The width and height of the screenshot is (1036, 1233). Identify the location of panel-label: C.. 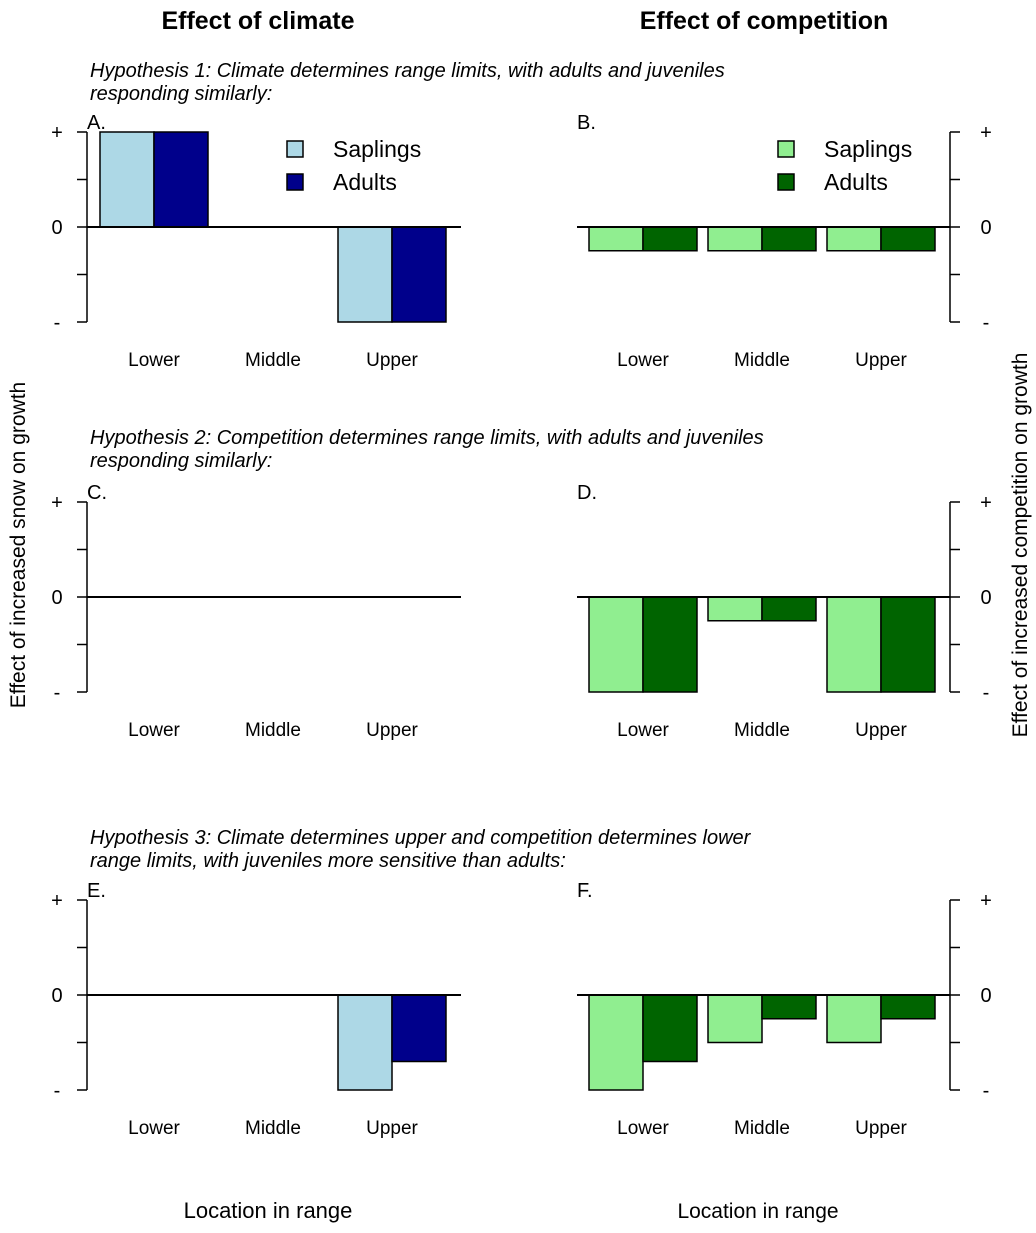
(97, 493).